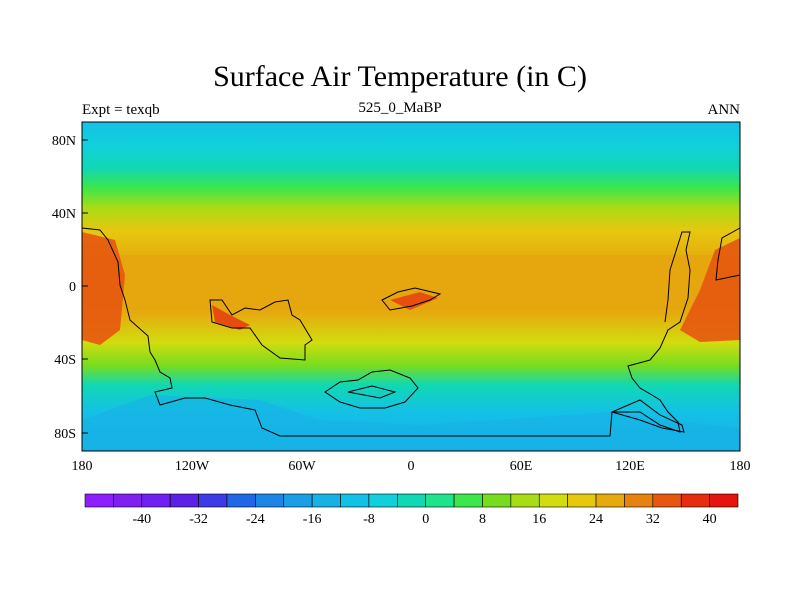  I want to click on coastline-south-islet, so click(372, 392).